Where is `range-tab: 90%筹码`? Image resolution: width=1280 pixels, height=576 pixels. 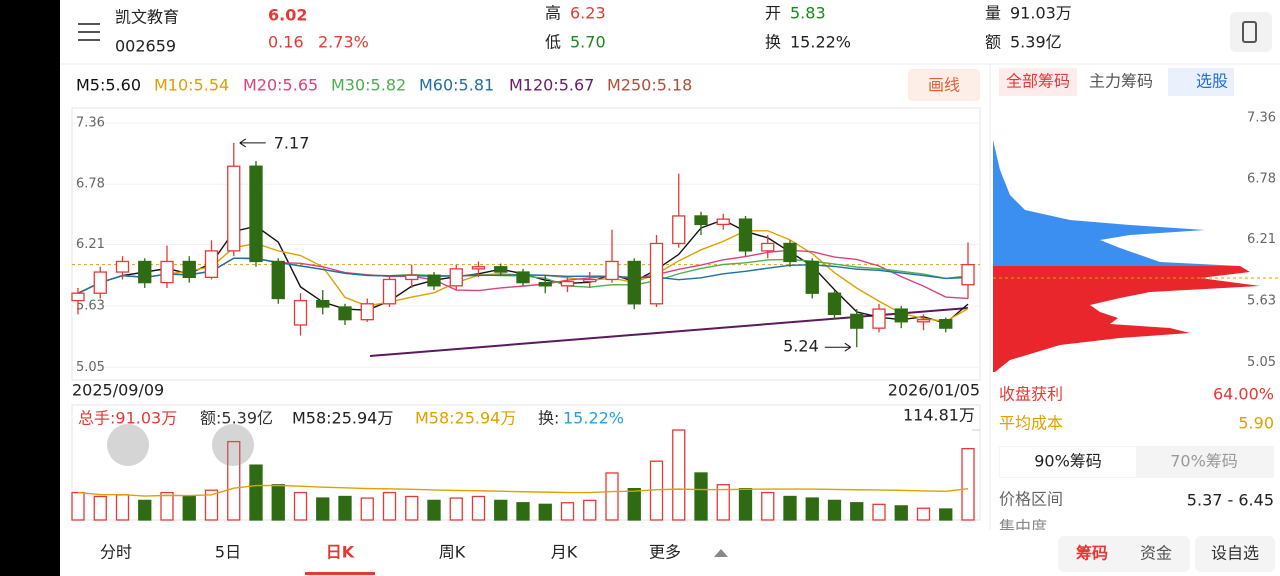 range-tab: 90%筹码 is located at coordinates (1068, 461).